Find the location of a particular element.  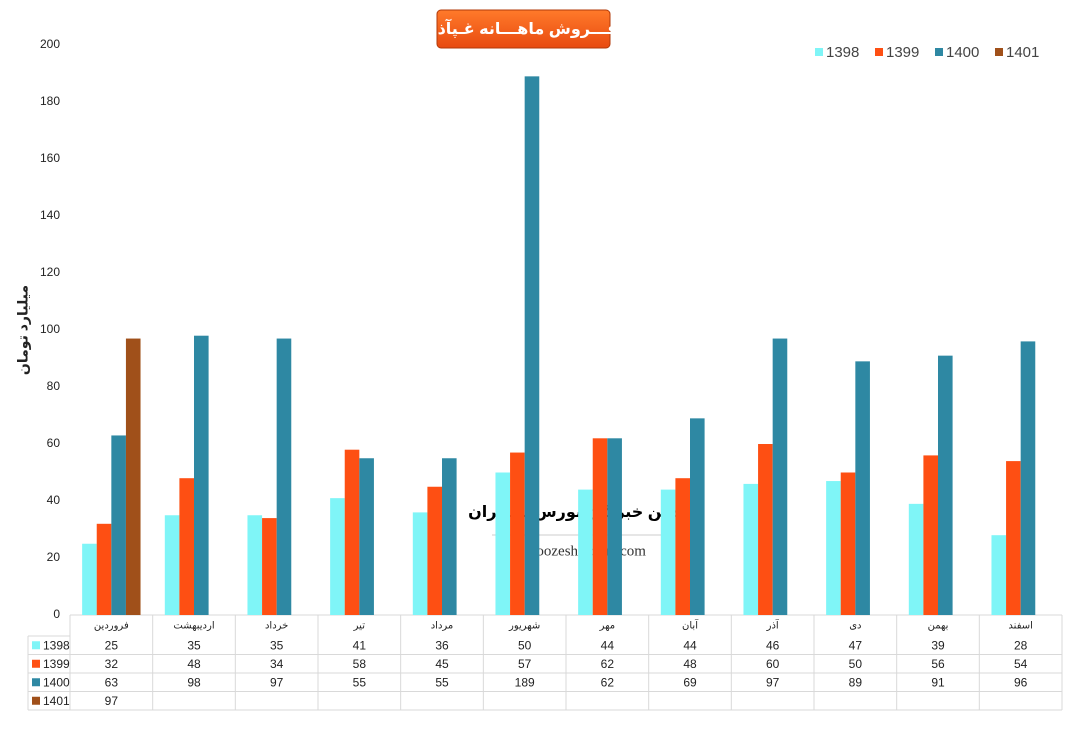

legend-label: 1400 is located at coordinates (962, 52).